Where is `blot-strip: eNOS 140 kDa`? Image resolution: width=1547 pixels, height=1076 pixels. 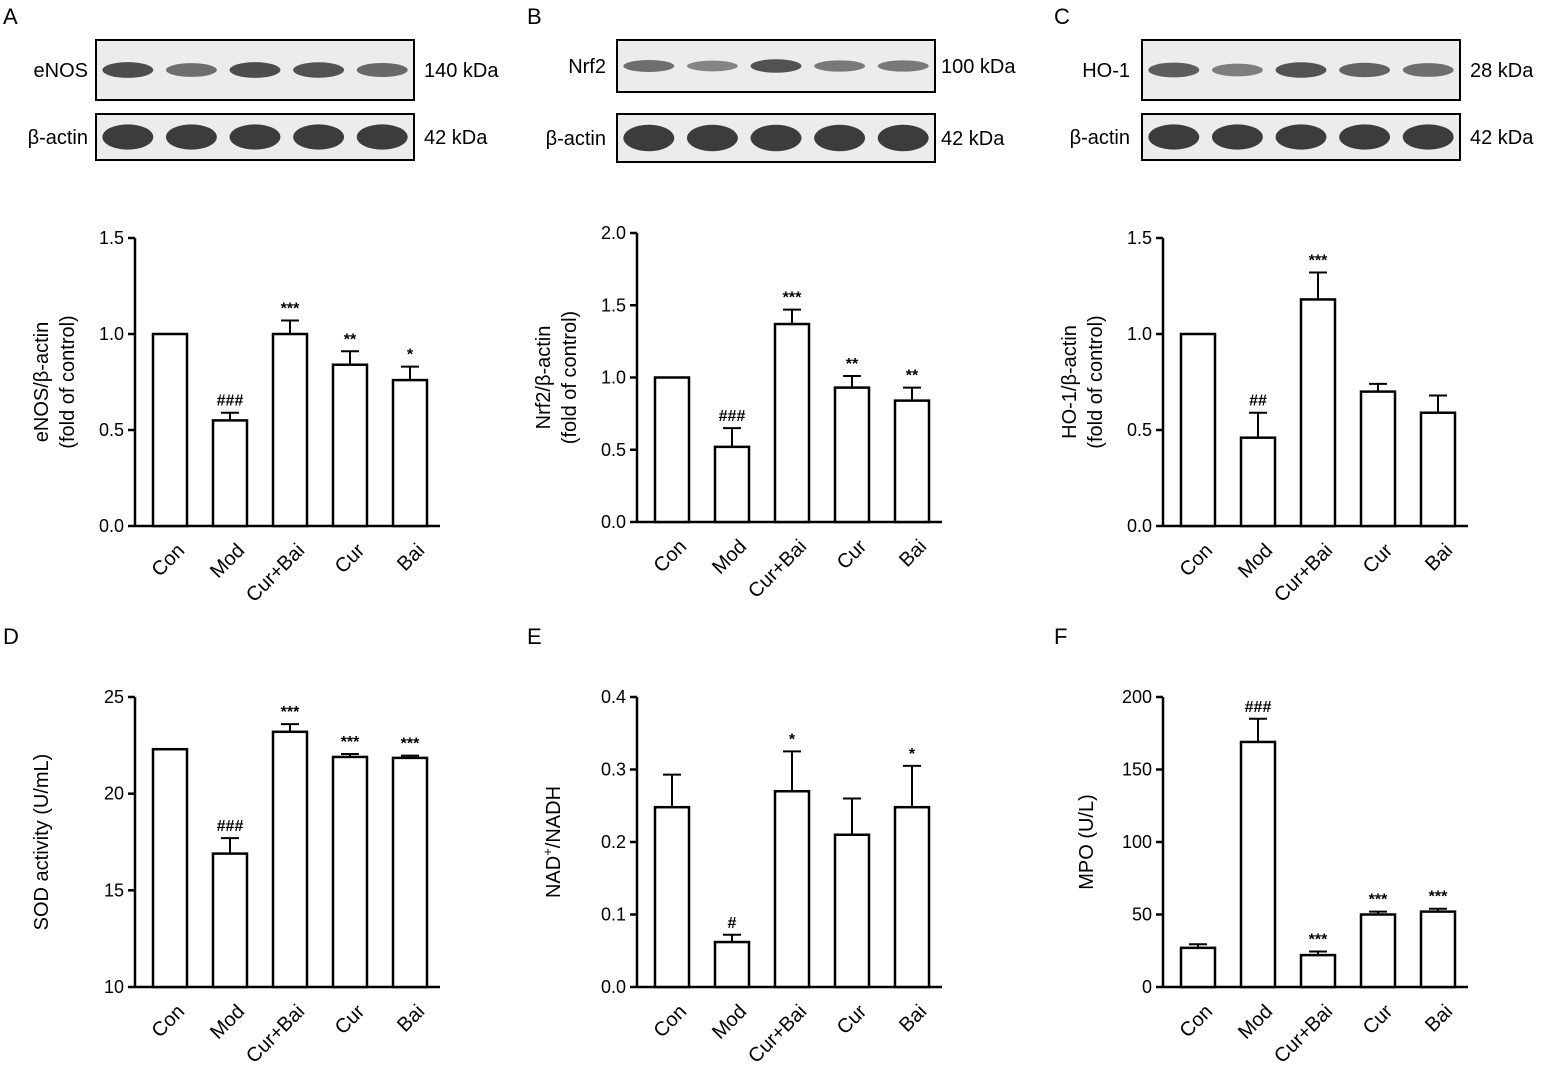
blot-strip: eNOS 140 kDa is located at coordinates (266, 70).